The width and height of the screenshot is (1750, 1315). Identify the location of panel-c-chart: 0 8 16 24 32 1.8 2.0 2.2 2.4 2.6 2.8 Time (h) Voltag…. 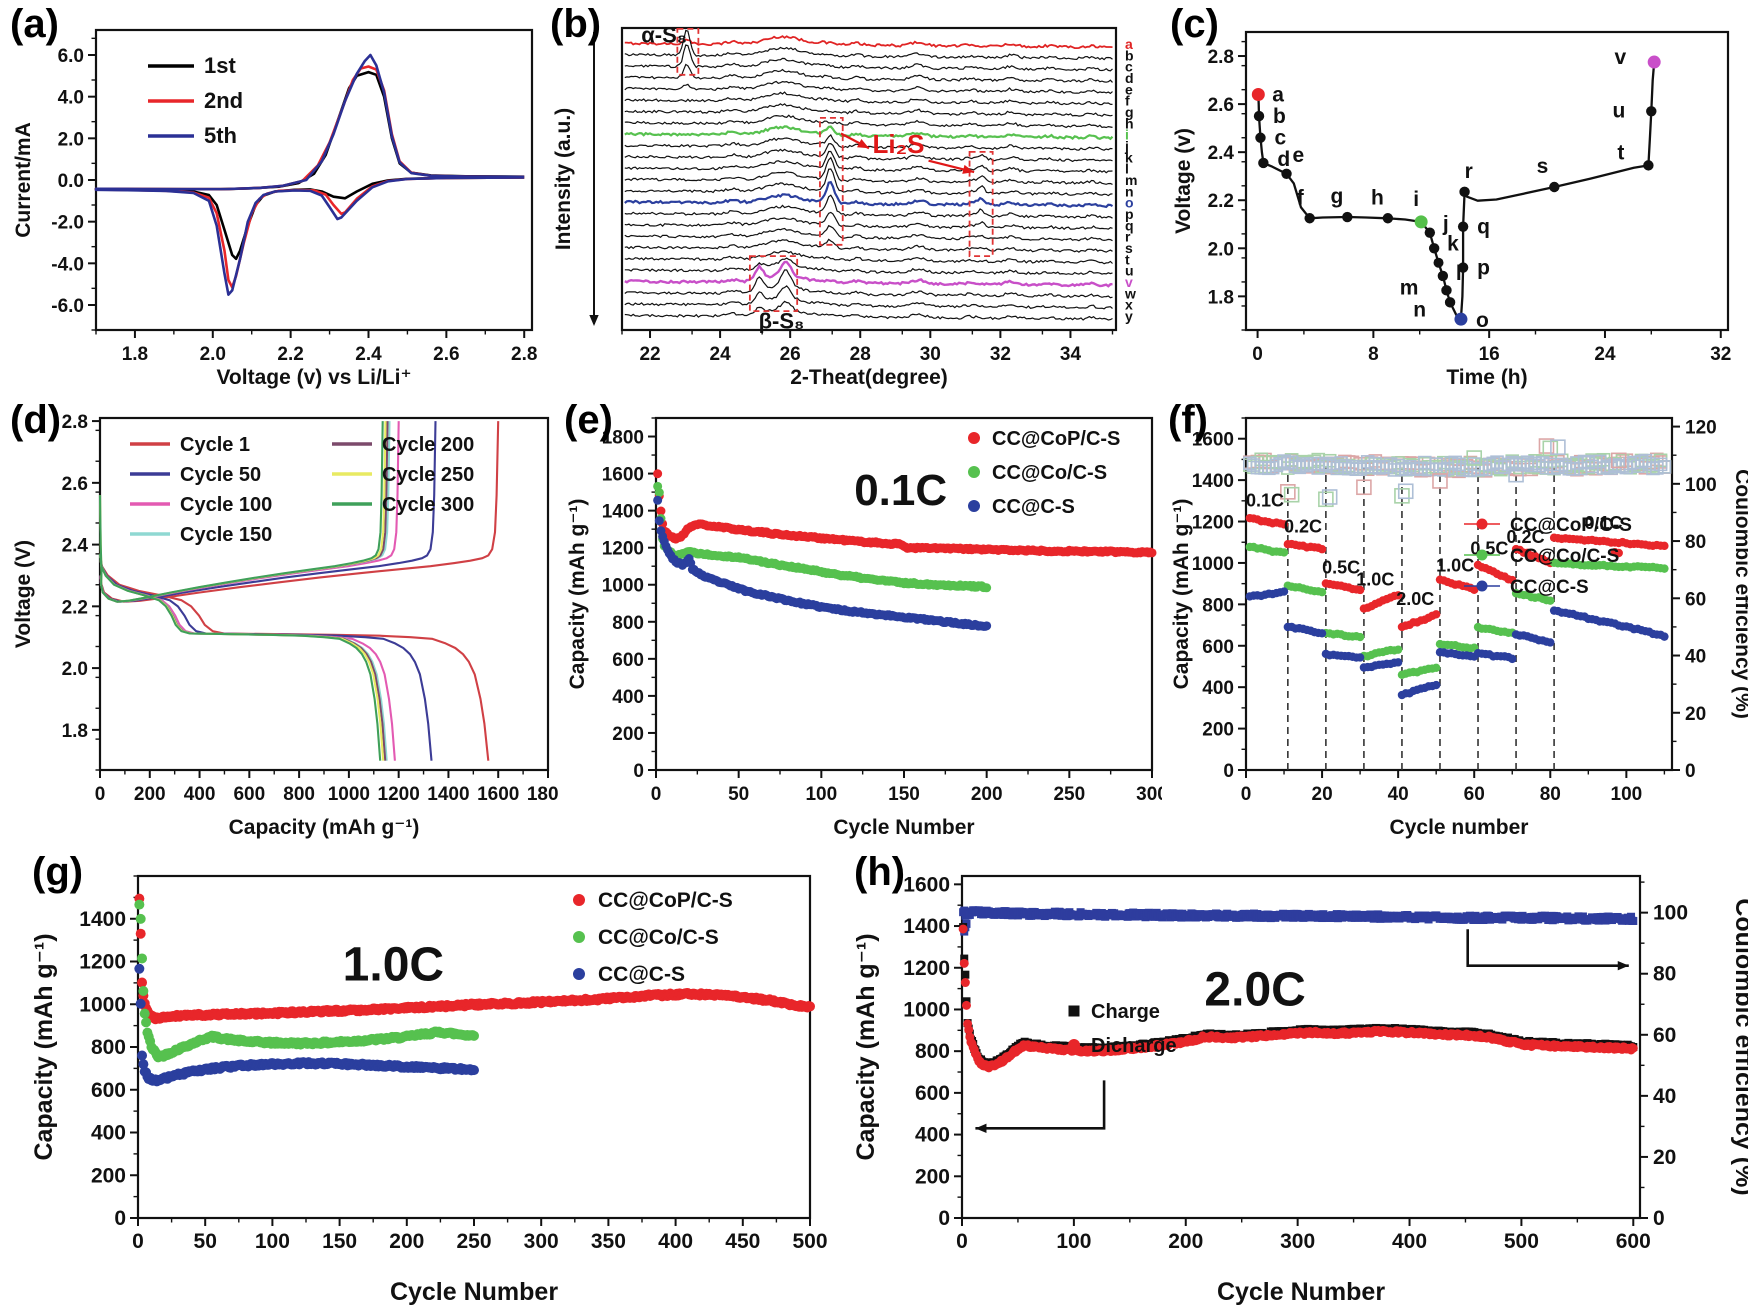
(1451, 209).